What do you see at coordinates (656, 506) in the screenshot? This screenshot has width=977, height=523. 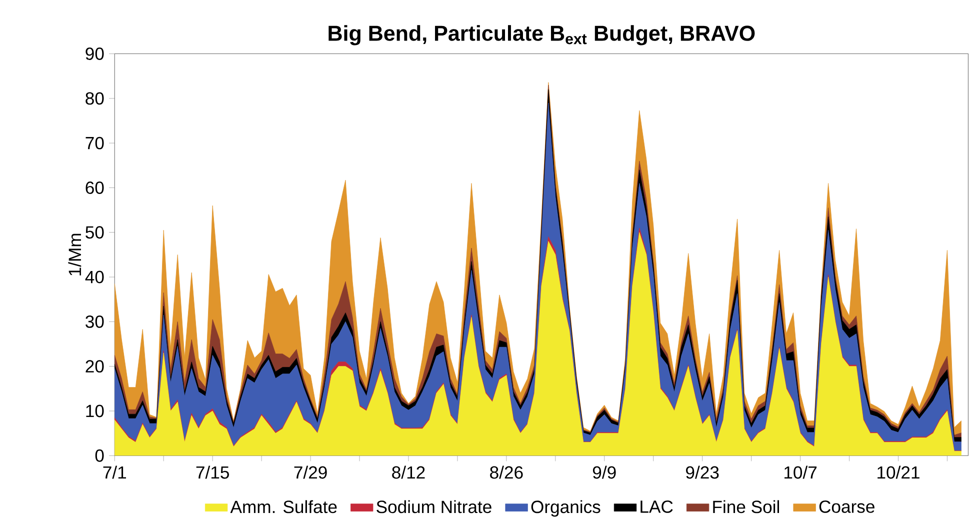 I see `legend-label: LAC` at bounding box center [656, 506].